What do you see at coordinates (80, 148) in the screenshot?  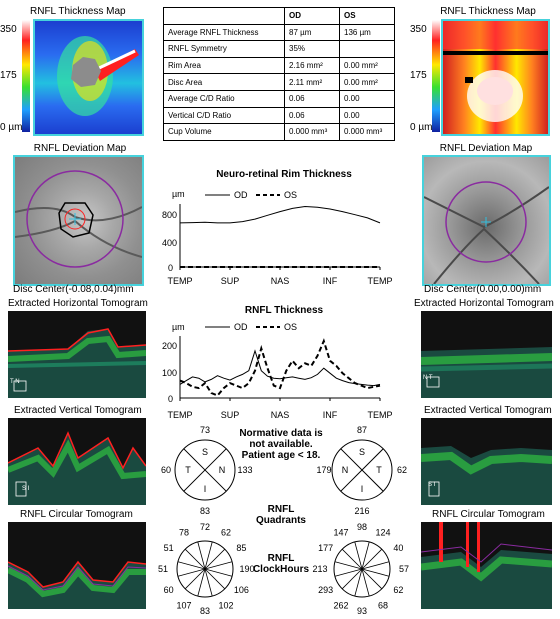 I see `left-deviation-title: RNFL Deviation Map` at bounding box center [80, 148].